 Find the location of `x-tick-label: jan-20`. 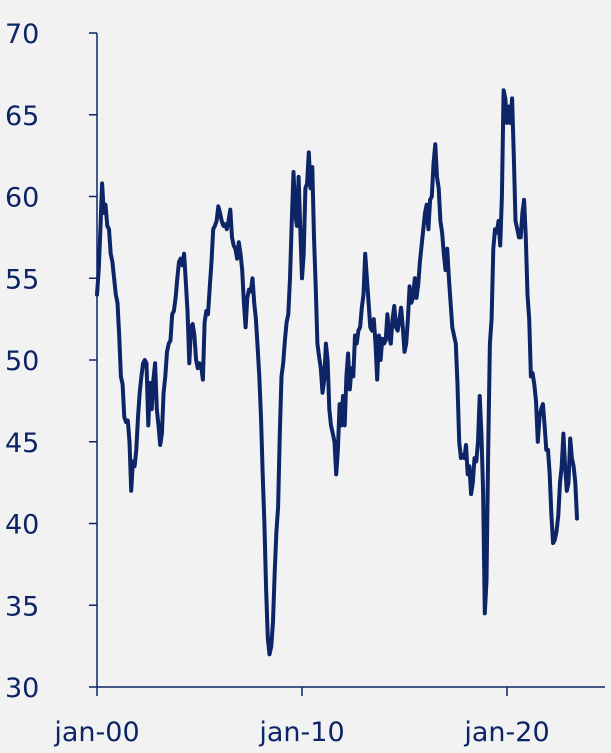

x-tick-label: jan-20 is located at coordinates (506, 732).